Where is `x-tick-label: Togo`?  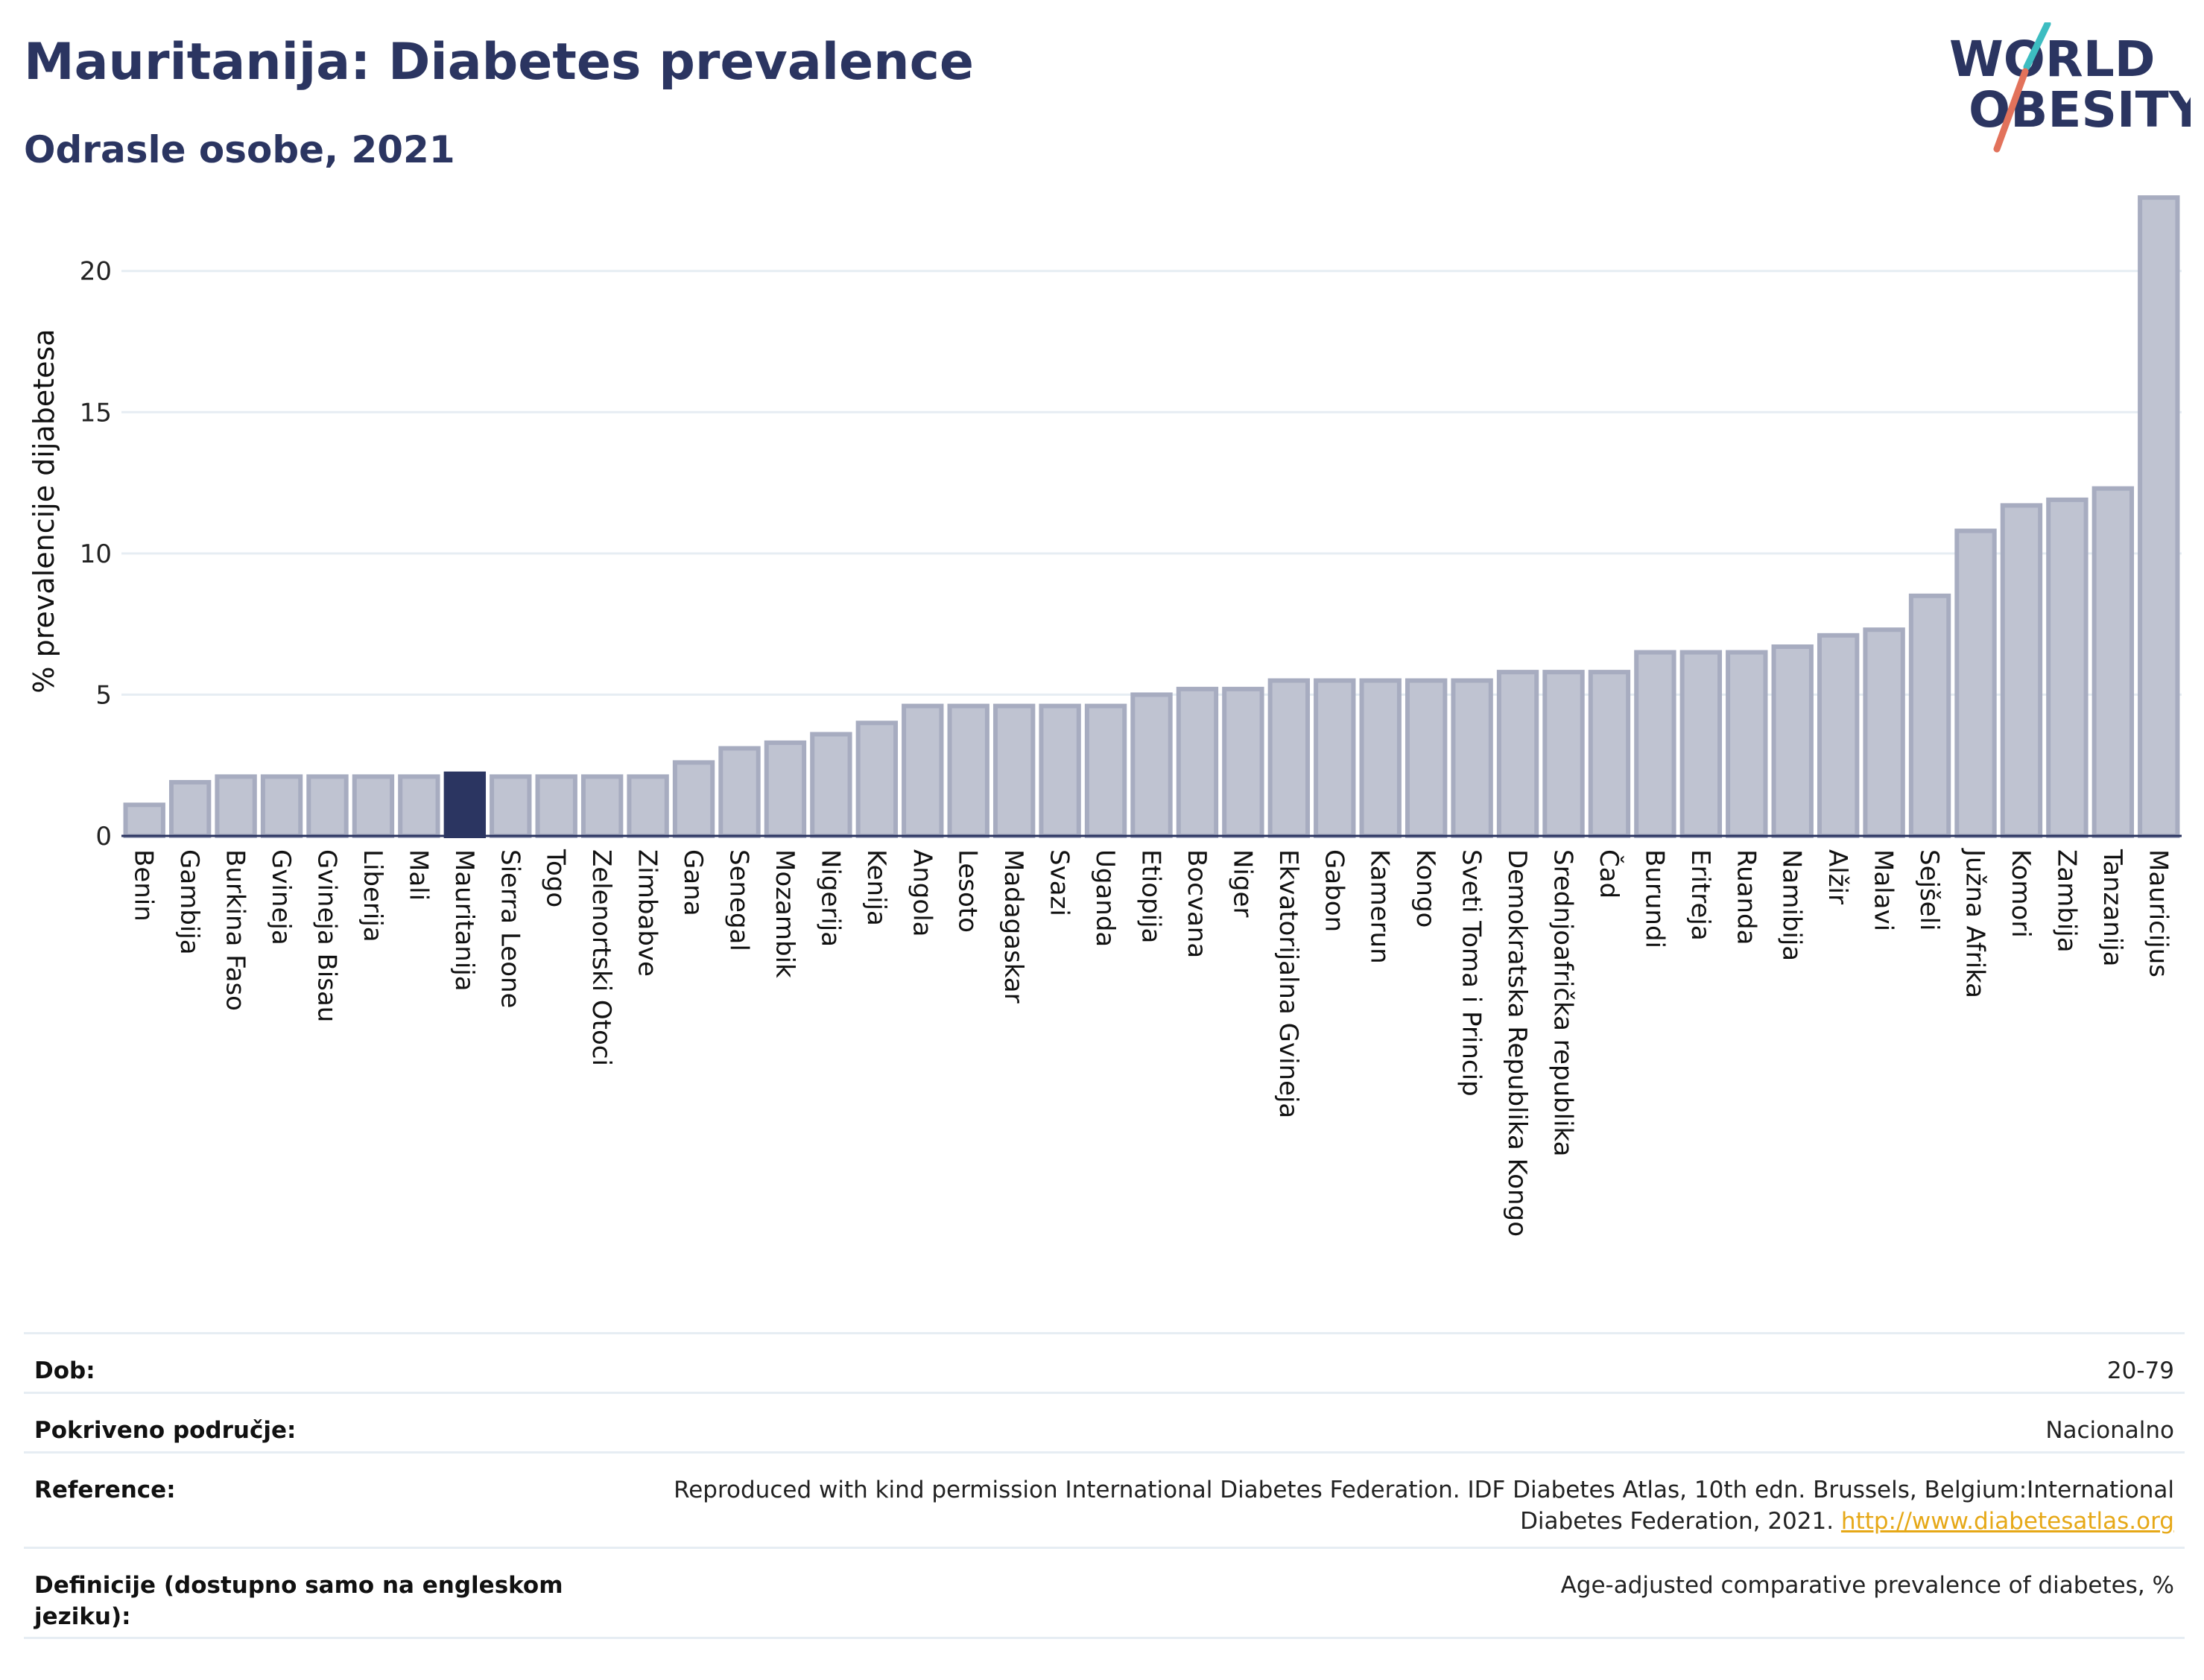
x-tick-label: Togo is located at coordinates (556, 878).